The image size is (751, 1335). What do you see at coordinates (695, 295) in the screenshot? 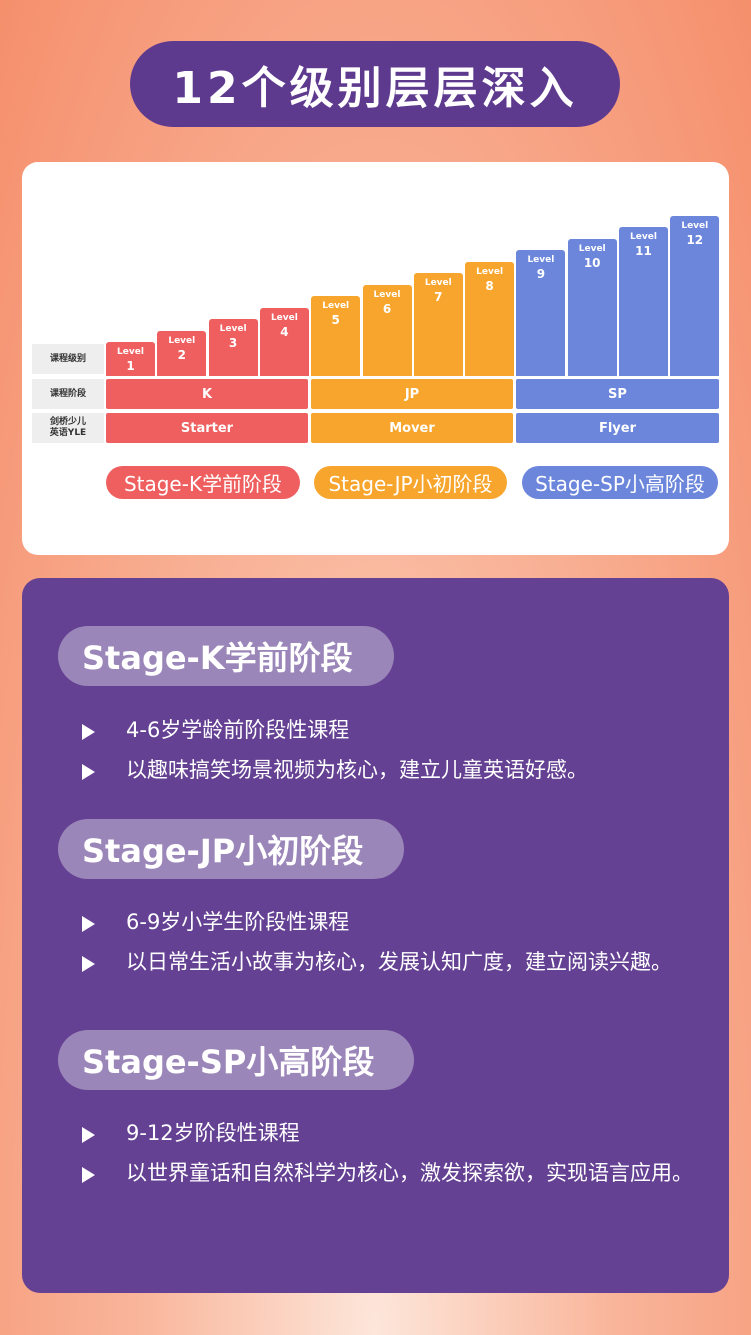
I see `level-bar-12: Level 12` at bounding box center [695, 295].